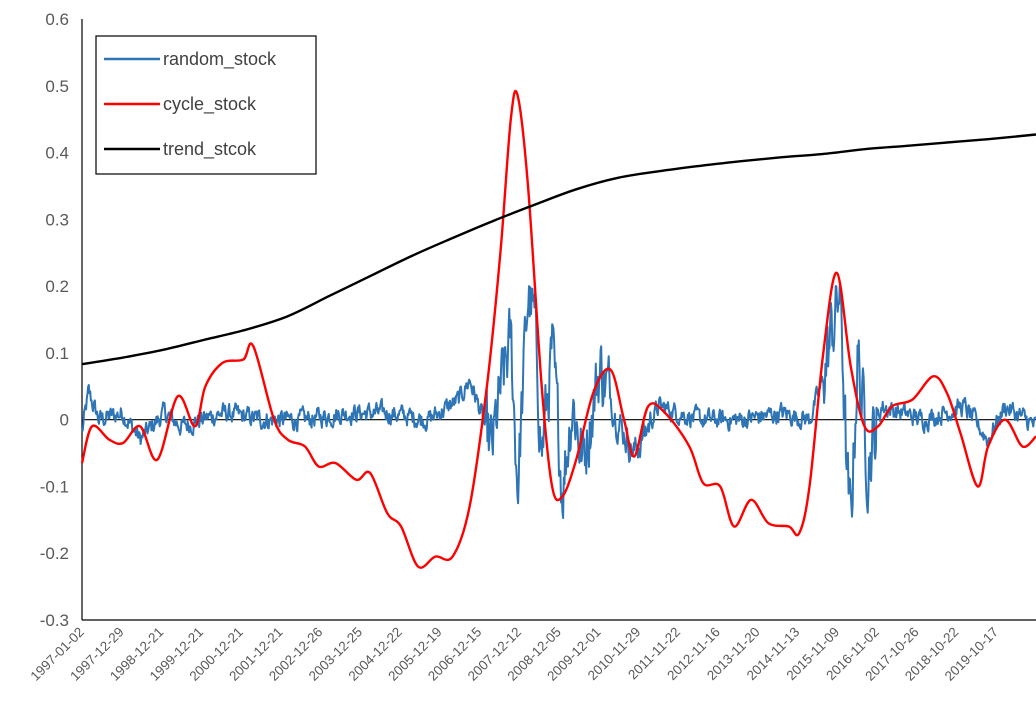 The height and width of the screenshot is (713, 1036). Describe the element at coordinates (57, 153) in the screenshot. I see `y-tick-label: 0.4` at that location.